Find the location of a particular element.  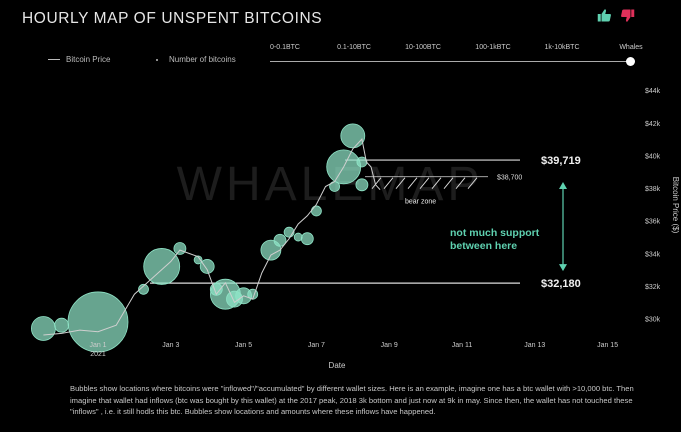

thumbs-down-icon-svg is located at coordinates (628, 15).